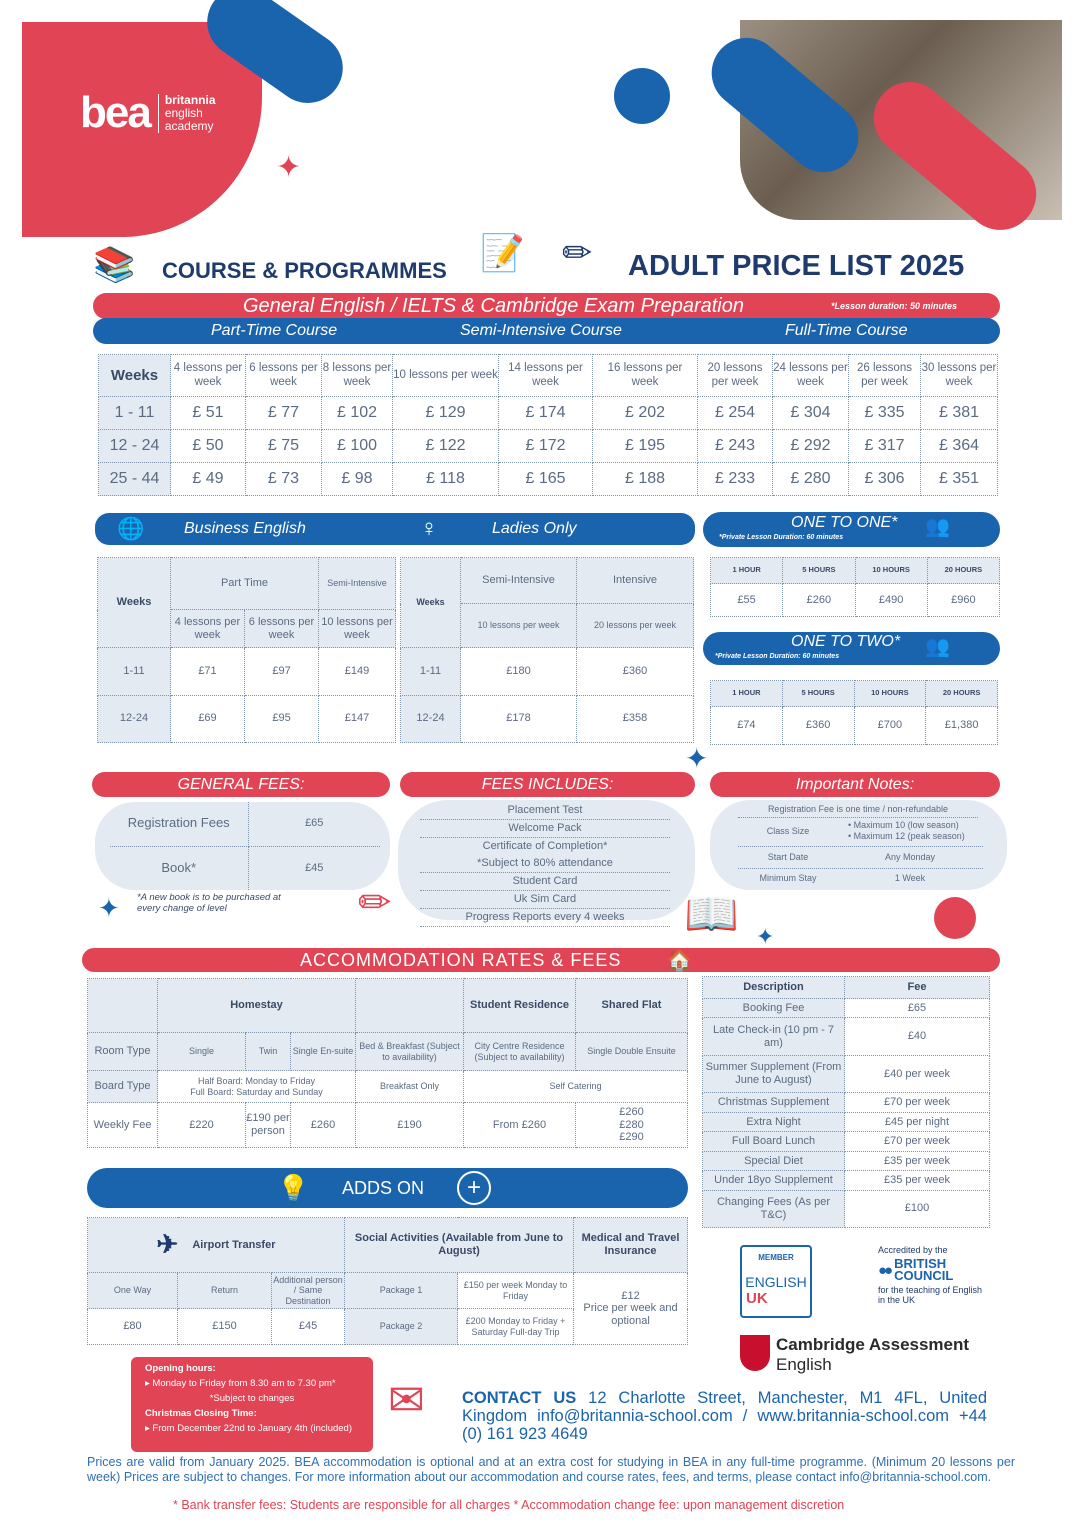 This screenshot has height=1536, width=1085. What do you see at coordinates (776, 1281) in the screenshot?
I see `english-uk-logo: MEMBER ENGLISH UK` at bounding box center [776, 1281].